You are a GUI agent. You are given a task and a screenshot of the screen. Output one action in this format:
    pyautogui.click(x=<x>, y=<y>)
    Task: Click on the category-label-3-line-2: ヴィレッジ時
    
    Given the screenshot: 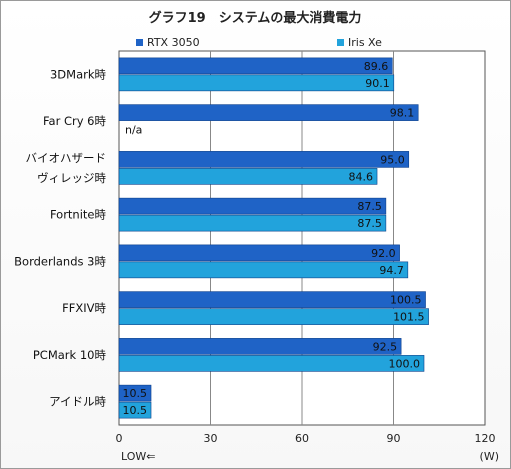 What is the action you would take?
    pyautogui.click(x=71, y=178)
    